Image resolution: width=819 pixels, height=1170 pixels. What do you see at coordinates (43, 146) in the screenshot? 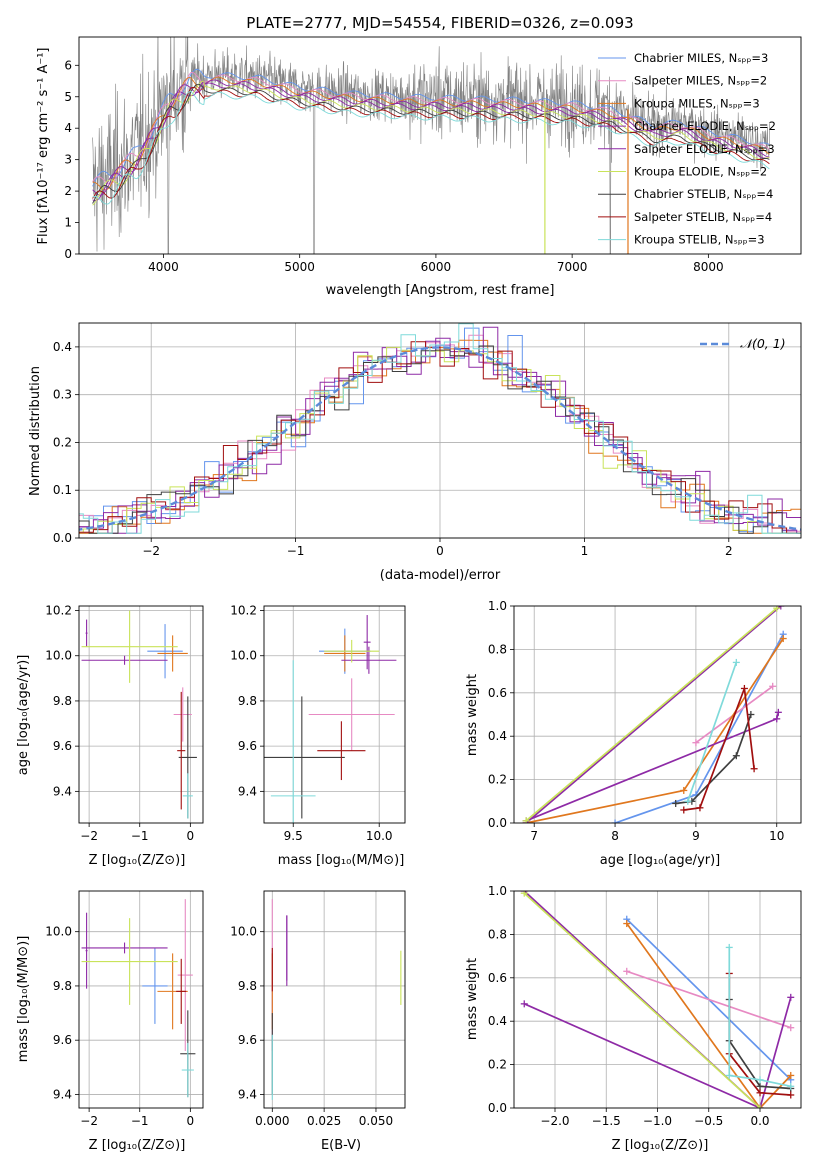
I see `spectrum-ylabel: Flux [fλ10⁻¹⁷ erg cm⁻² s⁻¹ A⁻¹]` at bounding box center [43, 146].